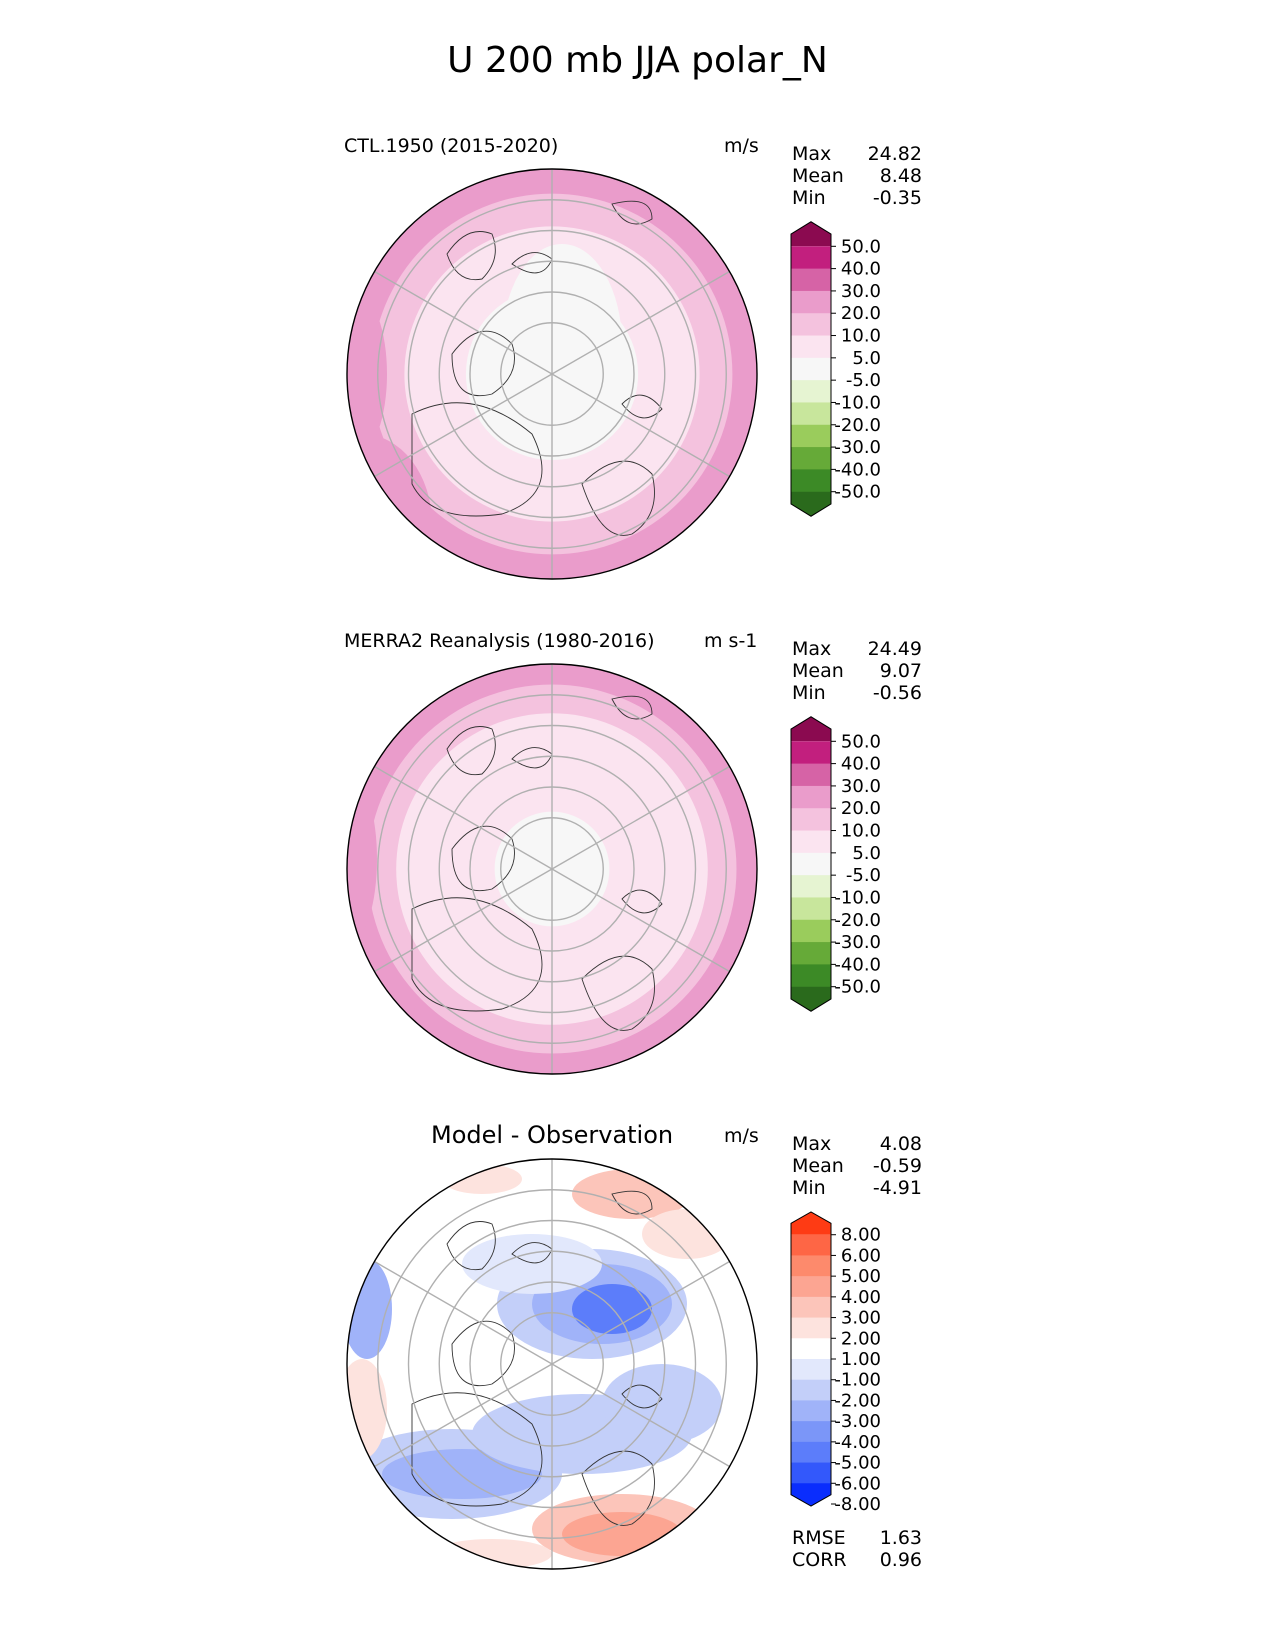 Image resolution: width=1275 pixels, height=1650 pixels. What do you see at coordinates (861, 808) in the screenshot?
I see `colorbar-tick-label: 20.0` at bounding box center [861, 808].